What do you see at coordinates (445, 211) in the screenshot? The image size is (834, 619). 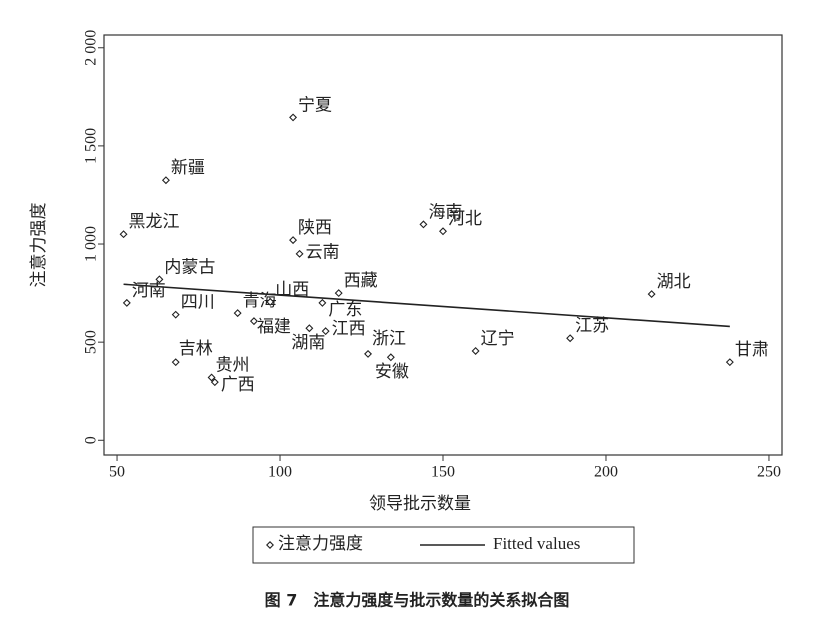 I see `point-label: 海南` at bounding box center [445, 211].